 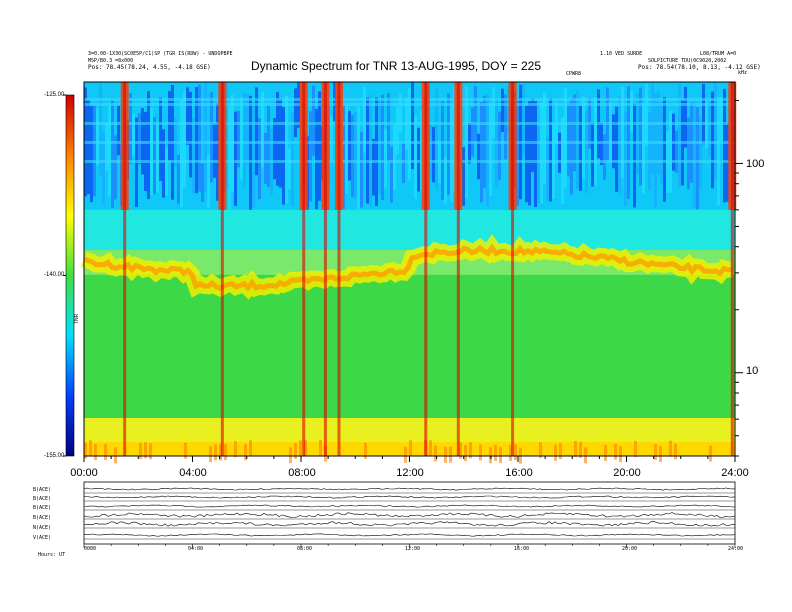 What do you see at coordinates (755, 164) in the screenshot?
I see `freq-tick-100: 100` at bounding box center [755, 164].